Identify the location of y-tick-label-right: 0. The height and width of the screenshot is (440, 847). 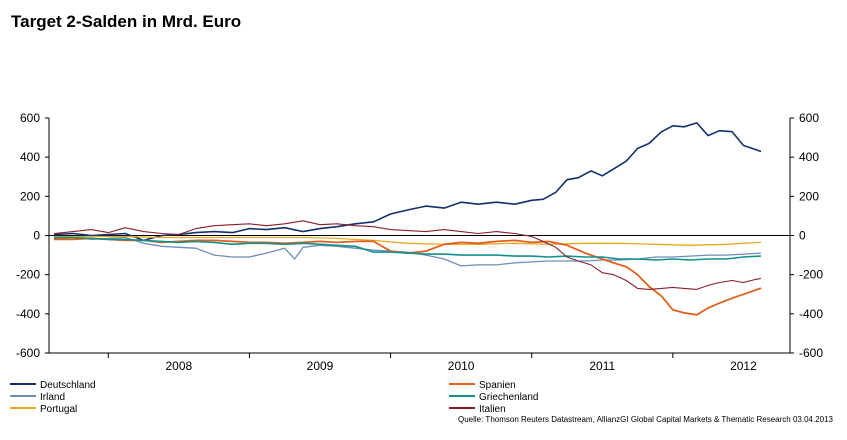
(802, 236).